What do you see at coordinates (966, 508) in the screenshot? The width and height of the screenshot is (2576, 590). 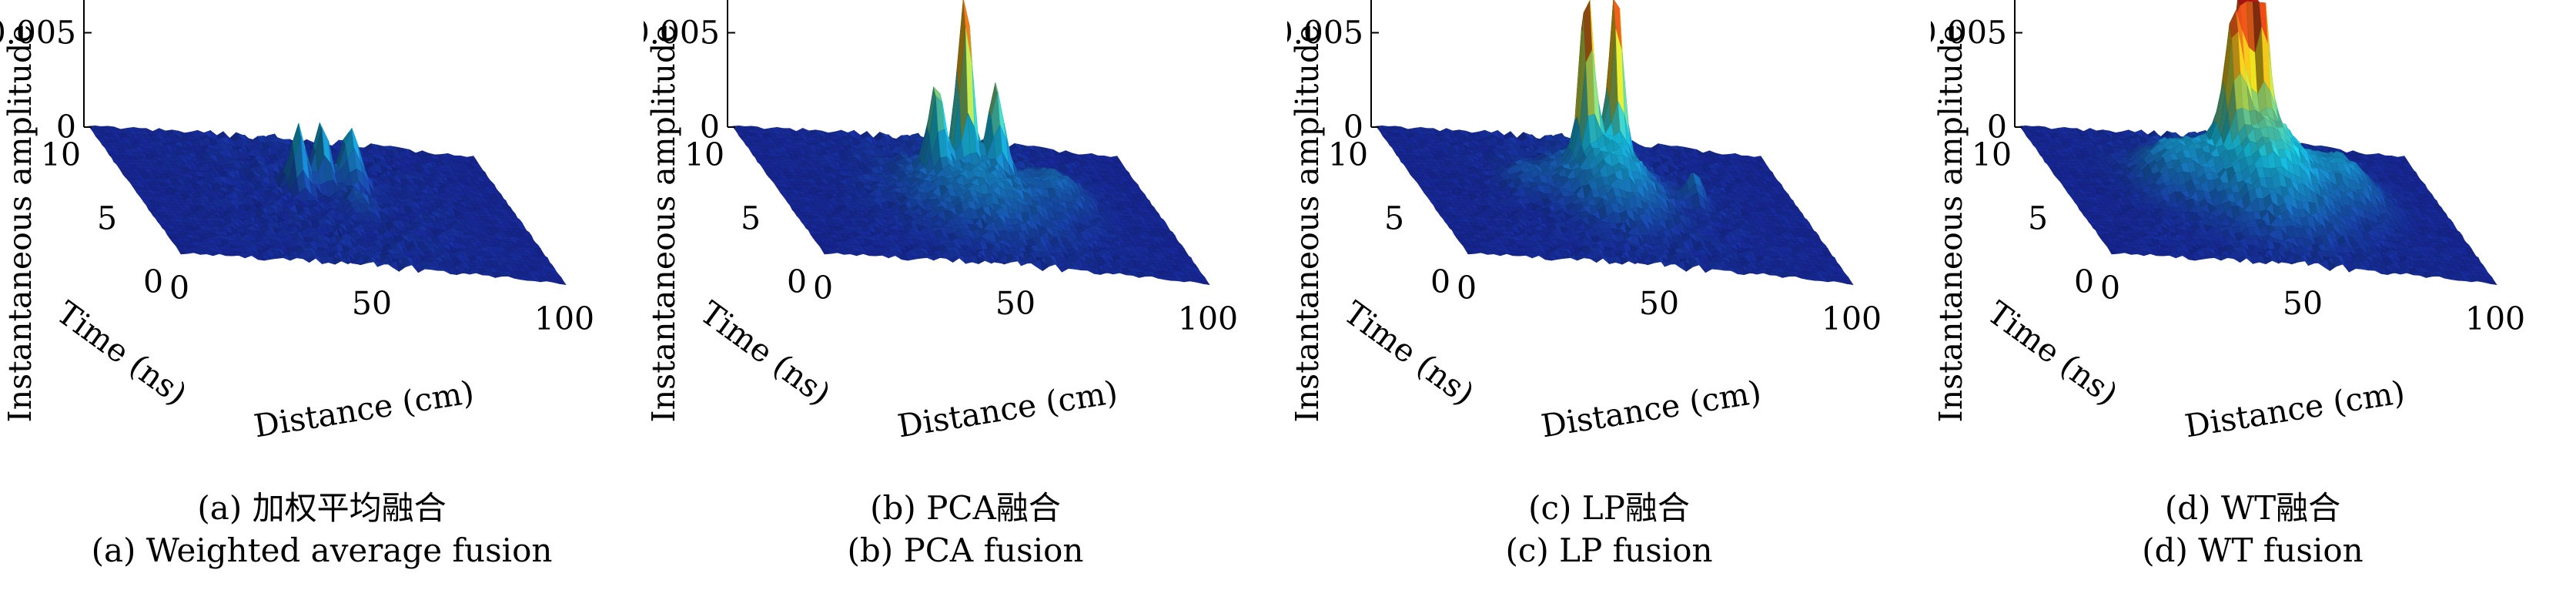 I see `caption-cn-b: (b) PCA融合` at bounding box center [966, 508].